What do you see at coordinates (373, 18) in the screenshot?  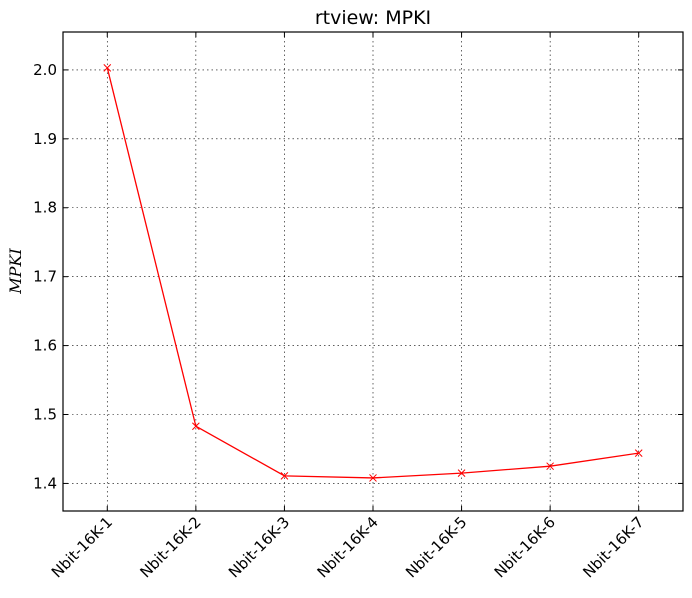 I see `chart-title: rtview: MPKI` at bounding box center [373, 18].